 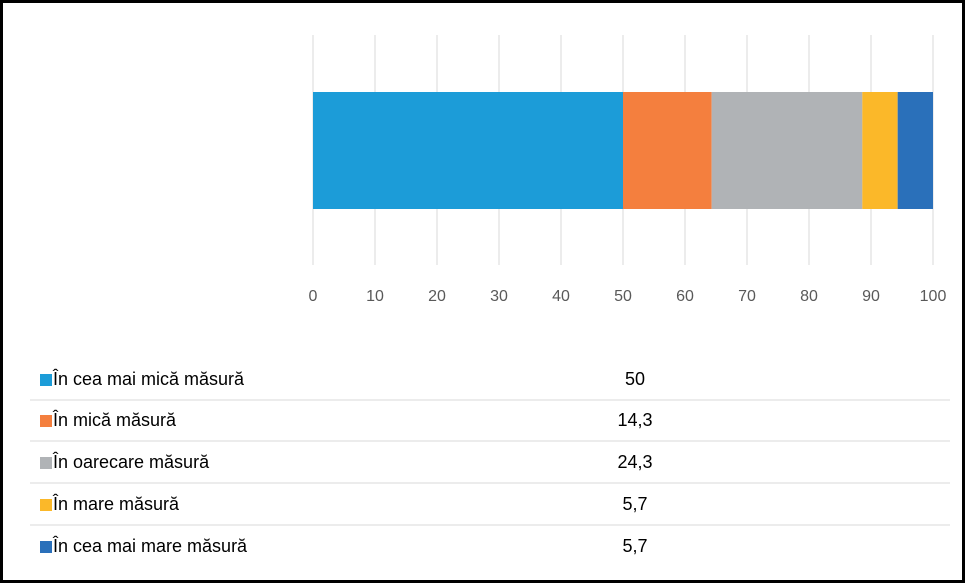 I want to click on x-tick-label: 0, so click(x=313, y=296).